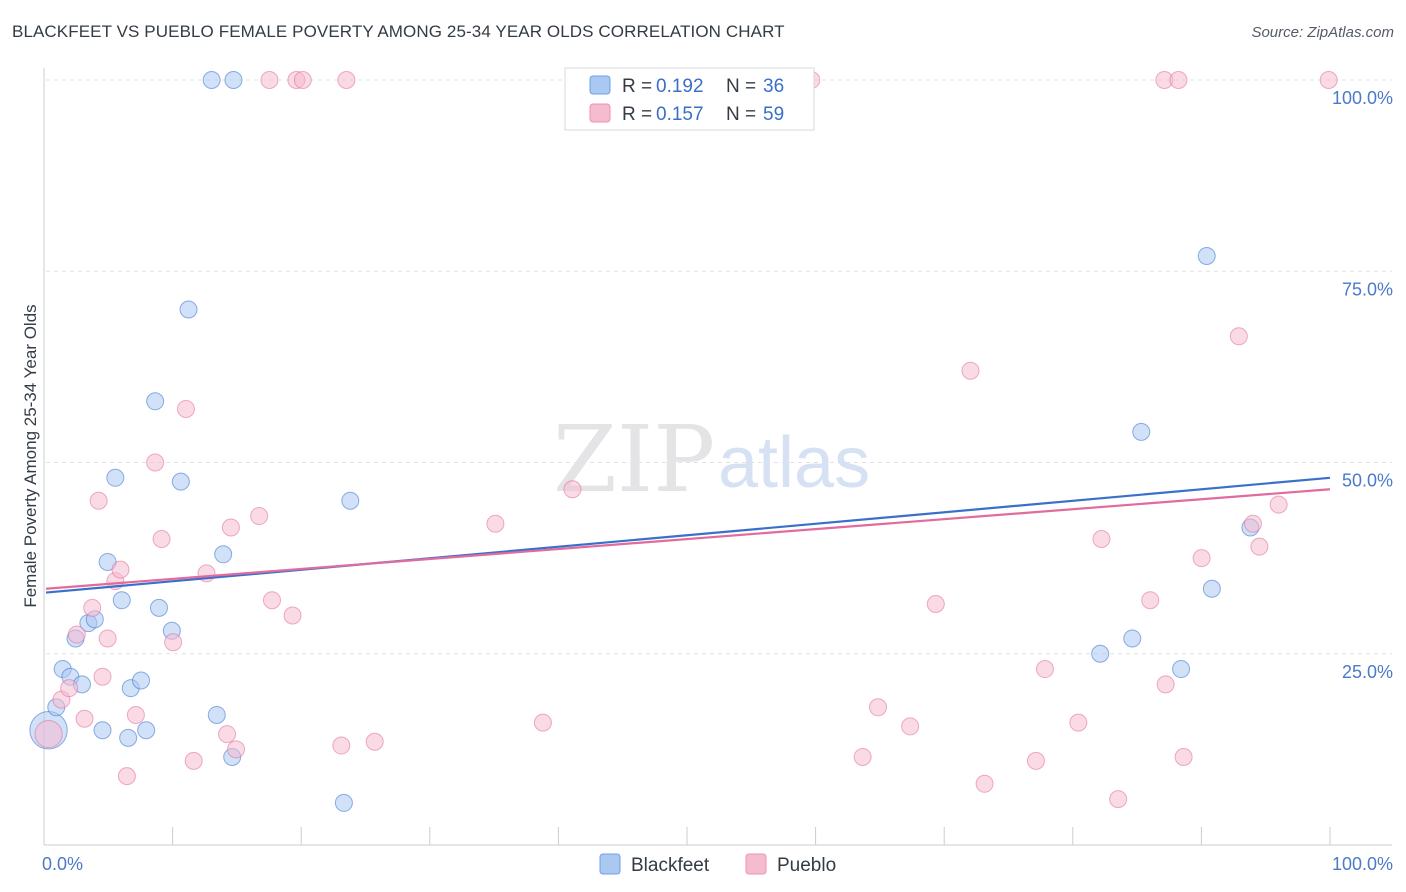 The image size is (1406, 892). I want to click on trend-line-blackfeet, so click(688, 535).